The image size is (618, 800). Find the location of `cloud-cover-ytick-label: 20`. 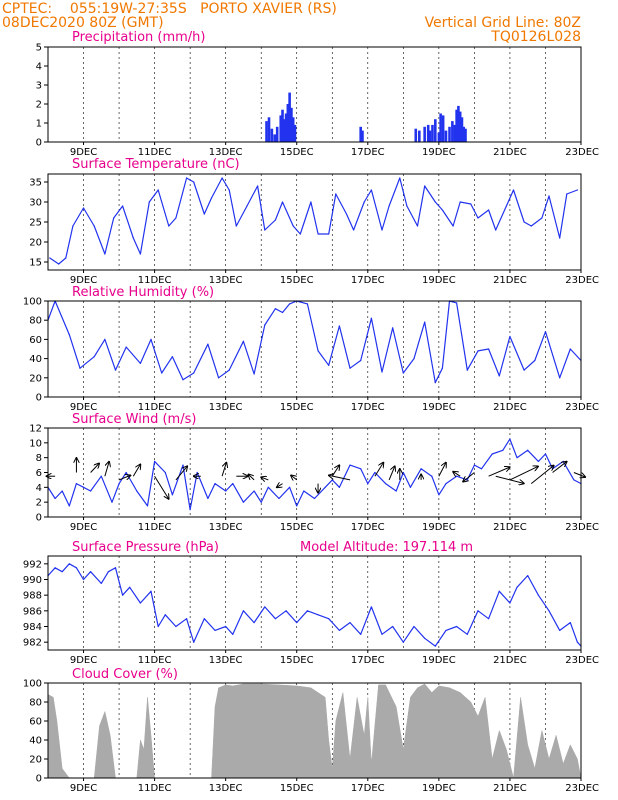

cloud-cover-ytick-label: 20 is located at coordinates (35, 760).